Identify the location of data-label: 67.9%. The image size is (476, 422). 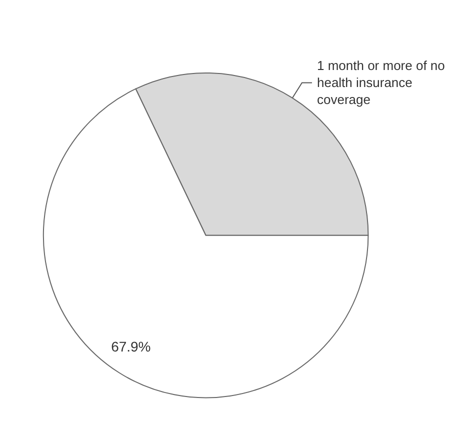
(131, 346).